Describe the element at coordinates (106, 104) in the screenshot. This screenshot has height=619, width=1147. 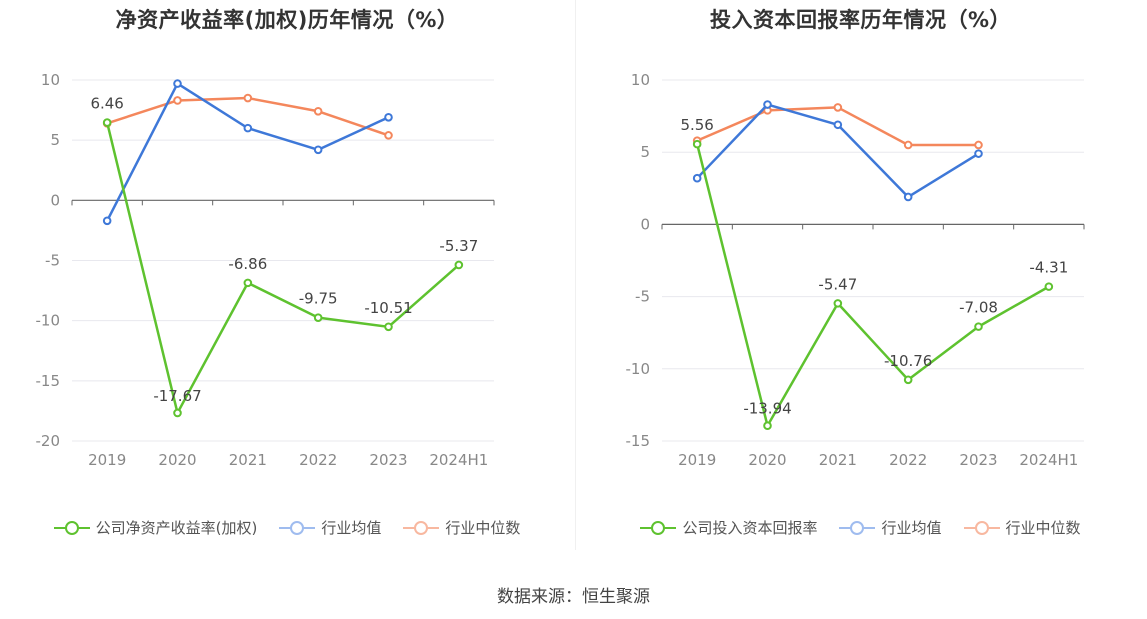
I see `data-label: 6.46` at that location.